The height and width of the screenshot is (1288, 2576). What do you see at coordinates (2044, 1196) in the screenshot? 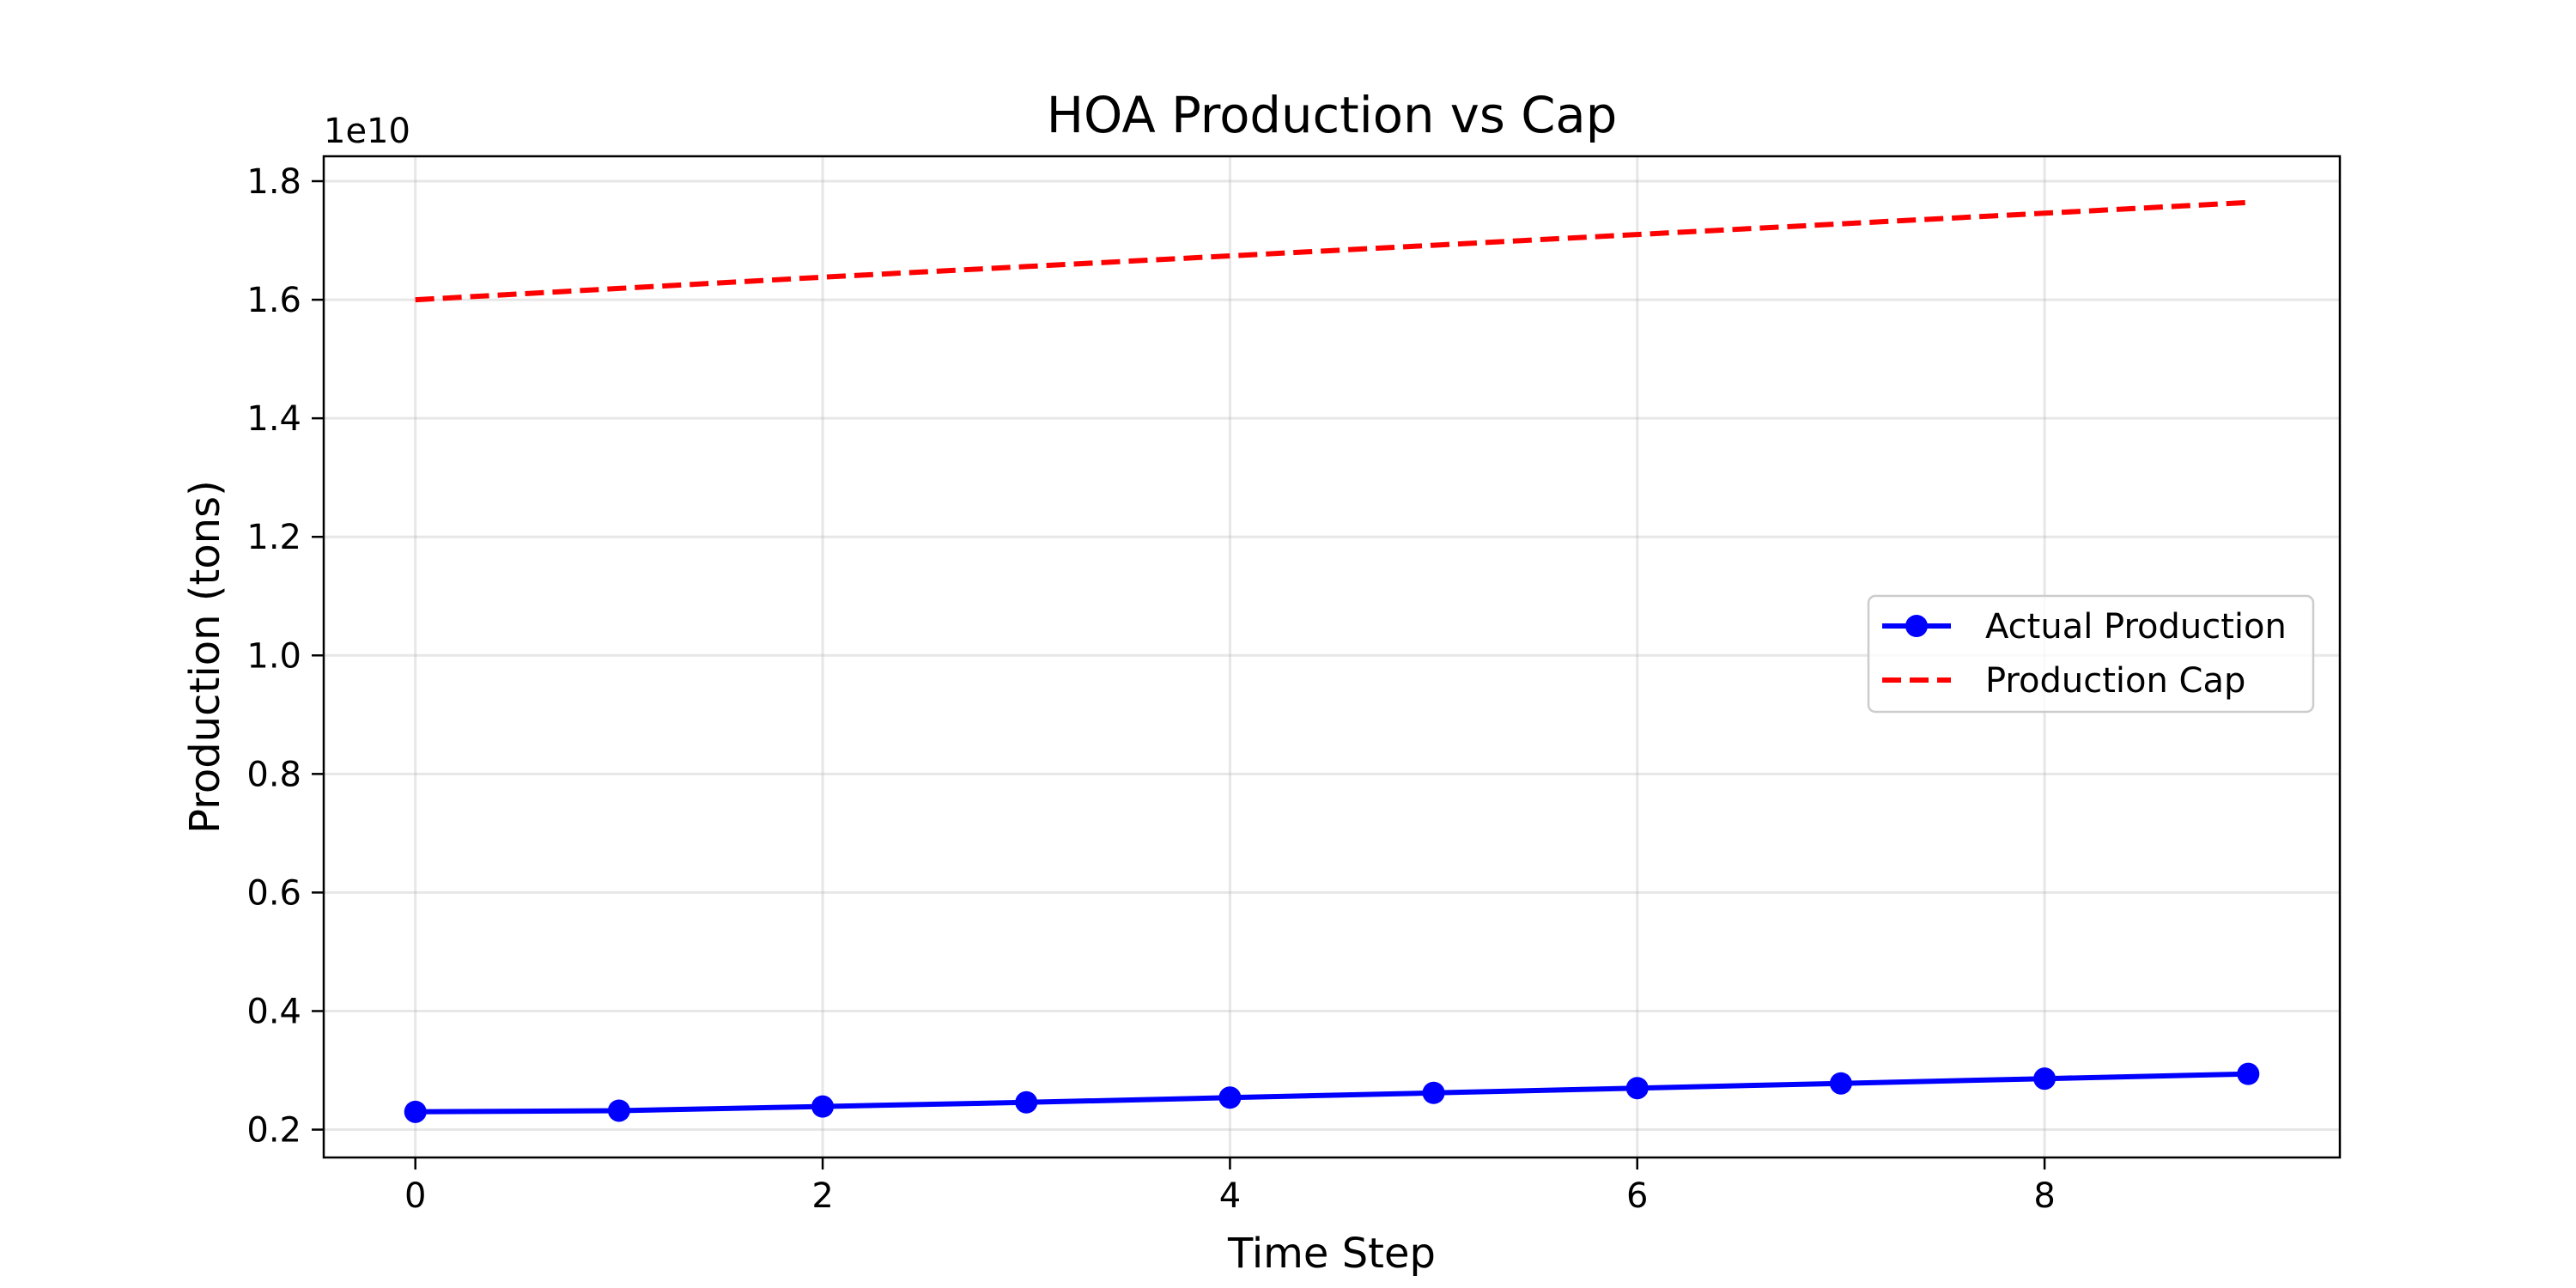
I see `x-tick-label: 8` at bounding box center [2044, 1196].